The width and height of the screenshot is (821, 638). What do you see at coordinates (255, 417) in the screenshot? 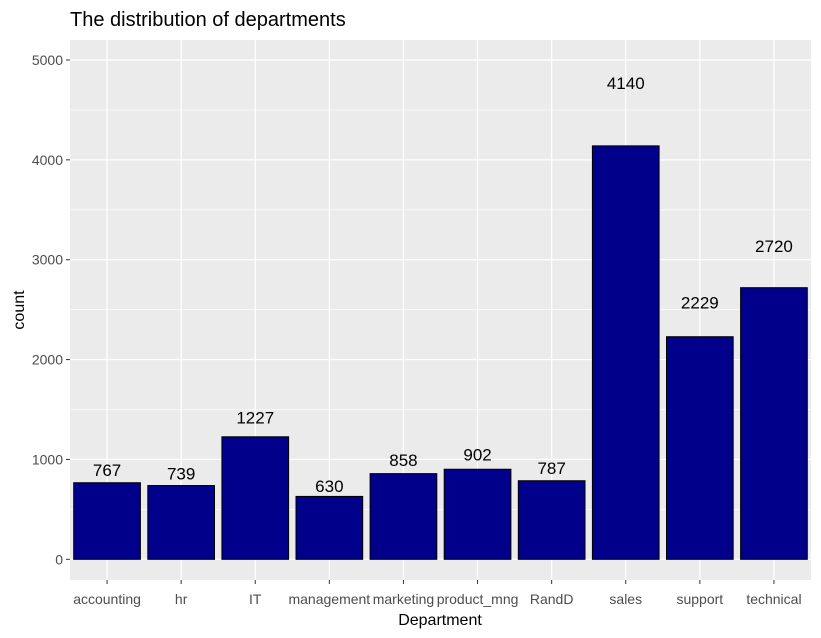
I see `data-label-IT: 1227` at bounding box center [255, 417].